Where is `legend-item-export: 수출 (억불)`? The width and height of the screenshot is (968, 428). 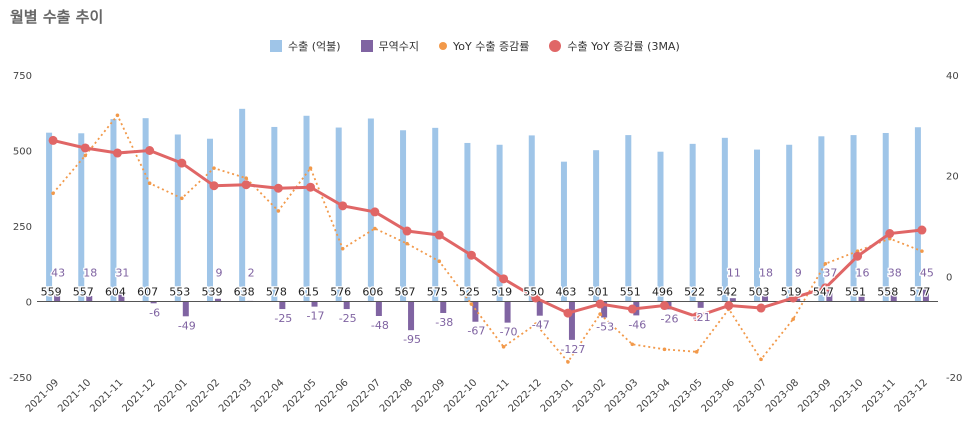 legend-item-export: 수출 (억불) is located at coordinates (305, 46).